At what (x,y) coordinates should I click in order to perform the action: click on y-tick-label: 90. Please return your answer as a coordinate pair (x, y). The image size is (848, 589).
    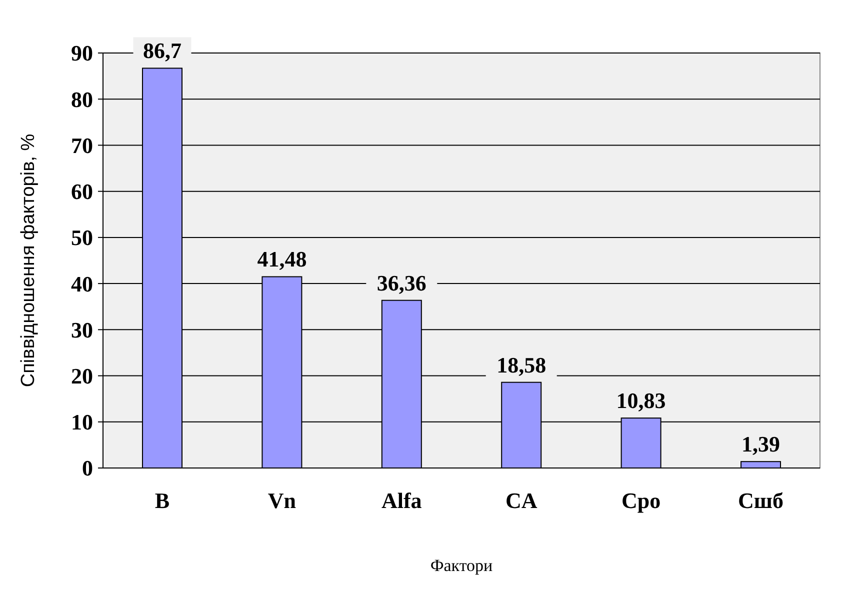
    Looking at the image, I should click on (82, 53).